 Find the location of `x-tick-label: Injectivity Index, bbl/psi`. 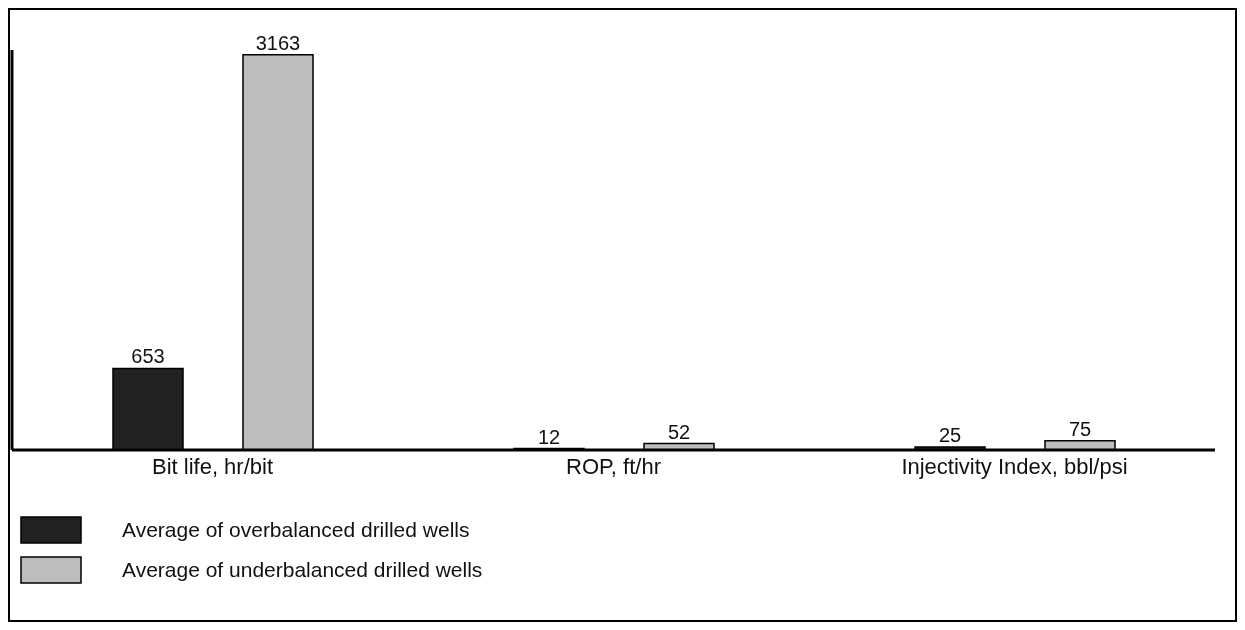

x-tick-label: Injectivity Index, bbl/psi is located at coordinates (1014, 466).